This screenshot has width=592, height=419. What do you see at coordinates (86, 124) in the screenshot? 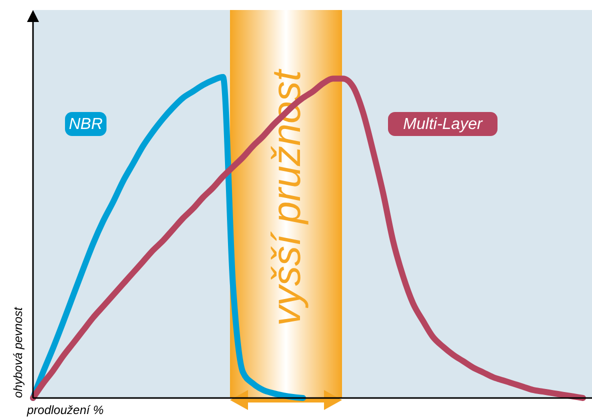
I see `text: NBR` at bounding box center [86, 124].